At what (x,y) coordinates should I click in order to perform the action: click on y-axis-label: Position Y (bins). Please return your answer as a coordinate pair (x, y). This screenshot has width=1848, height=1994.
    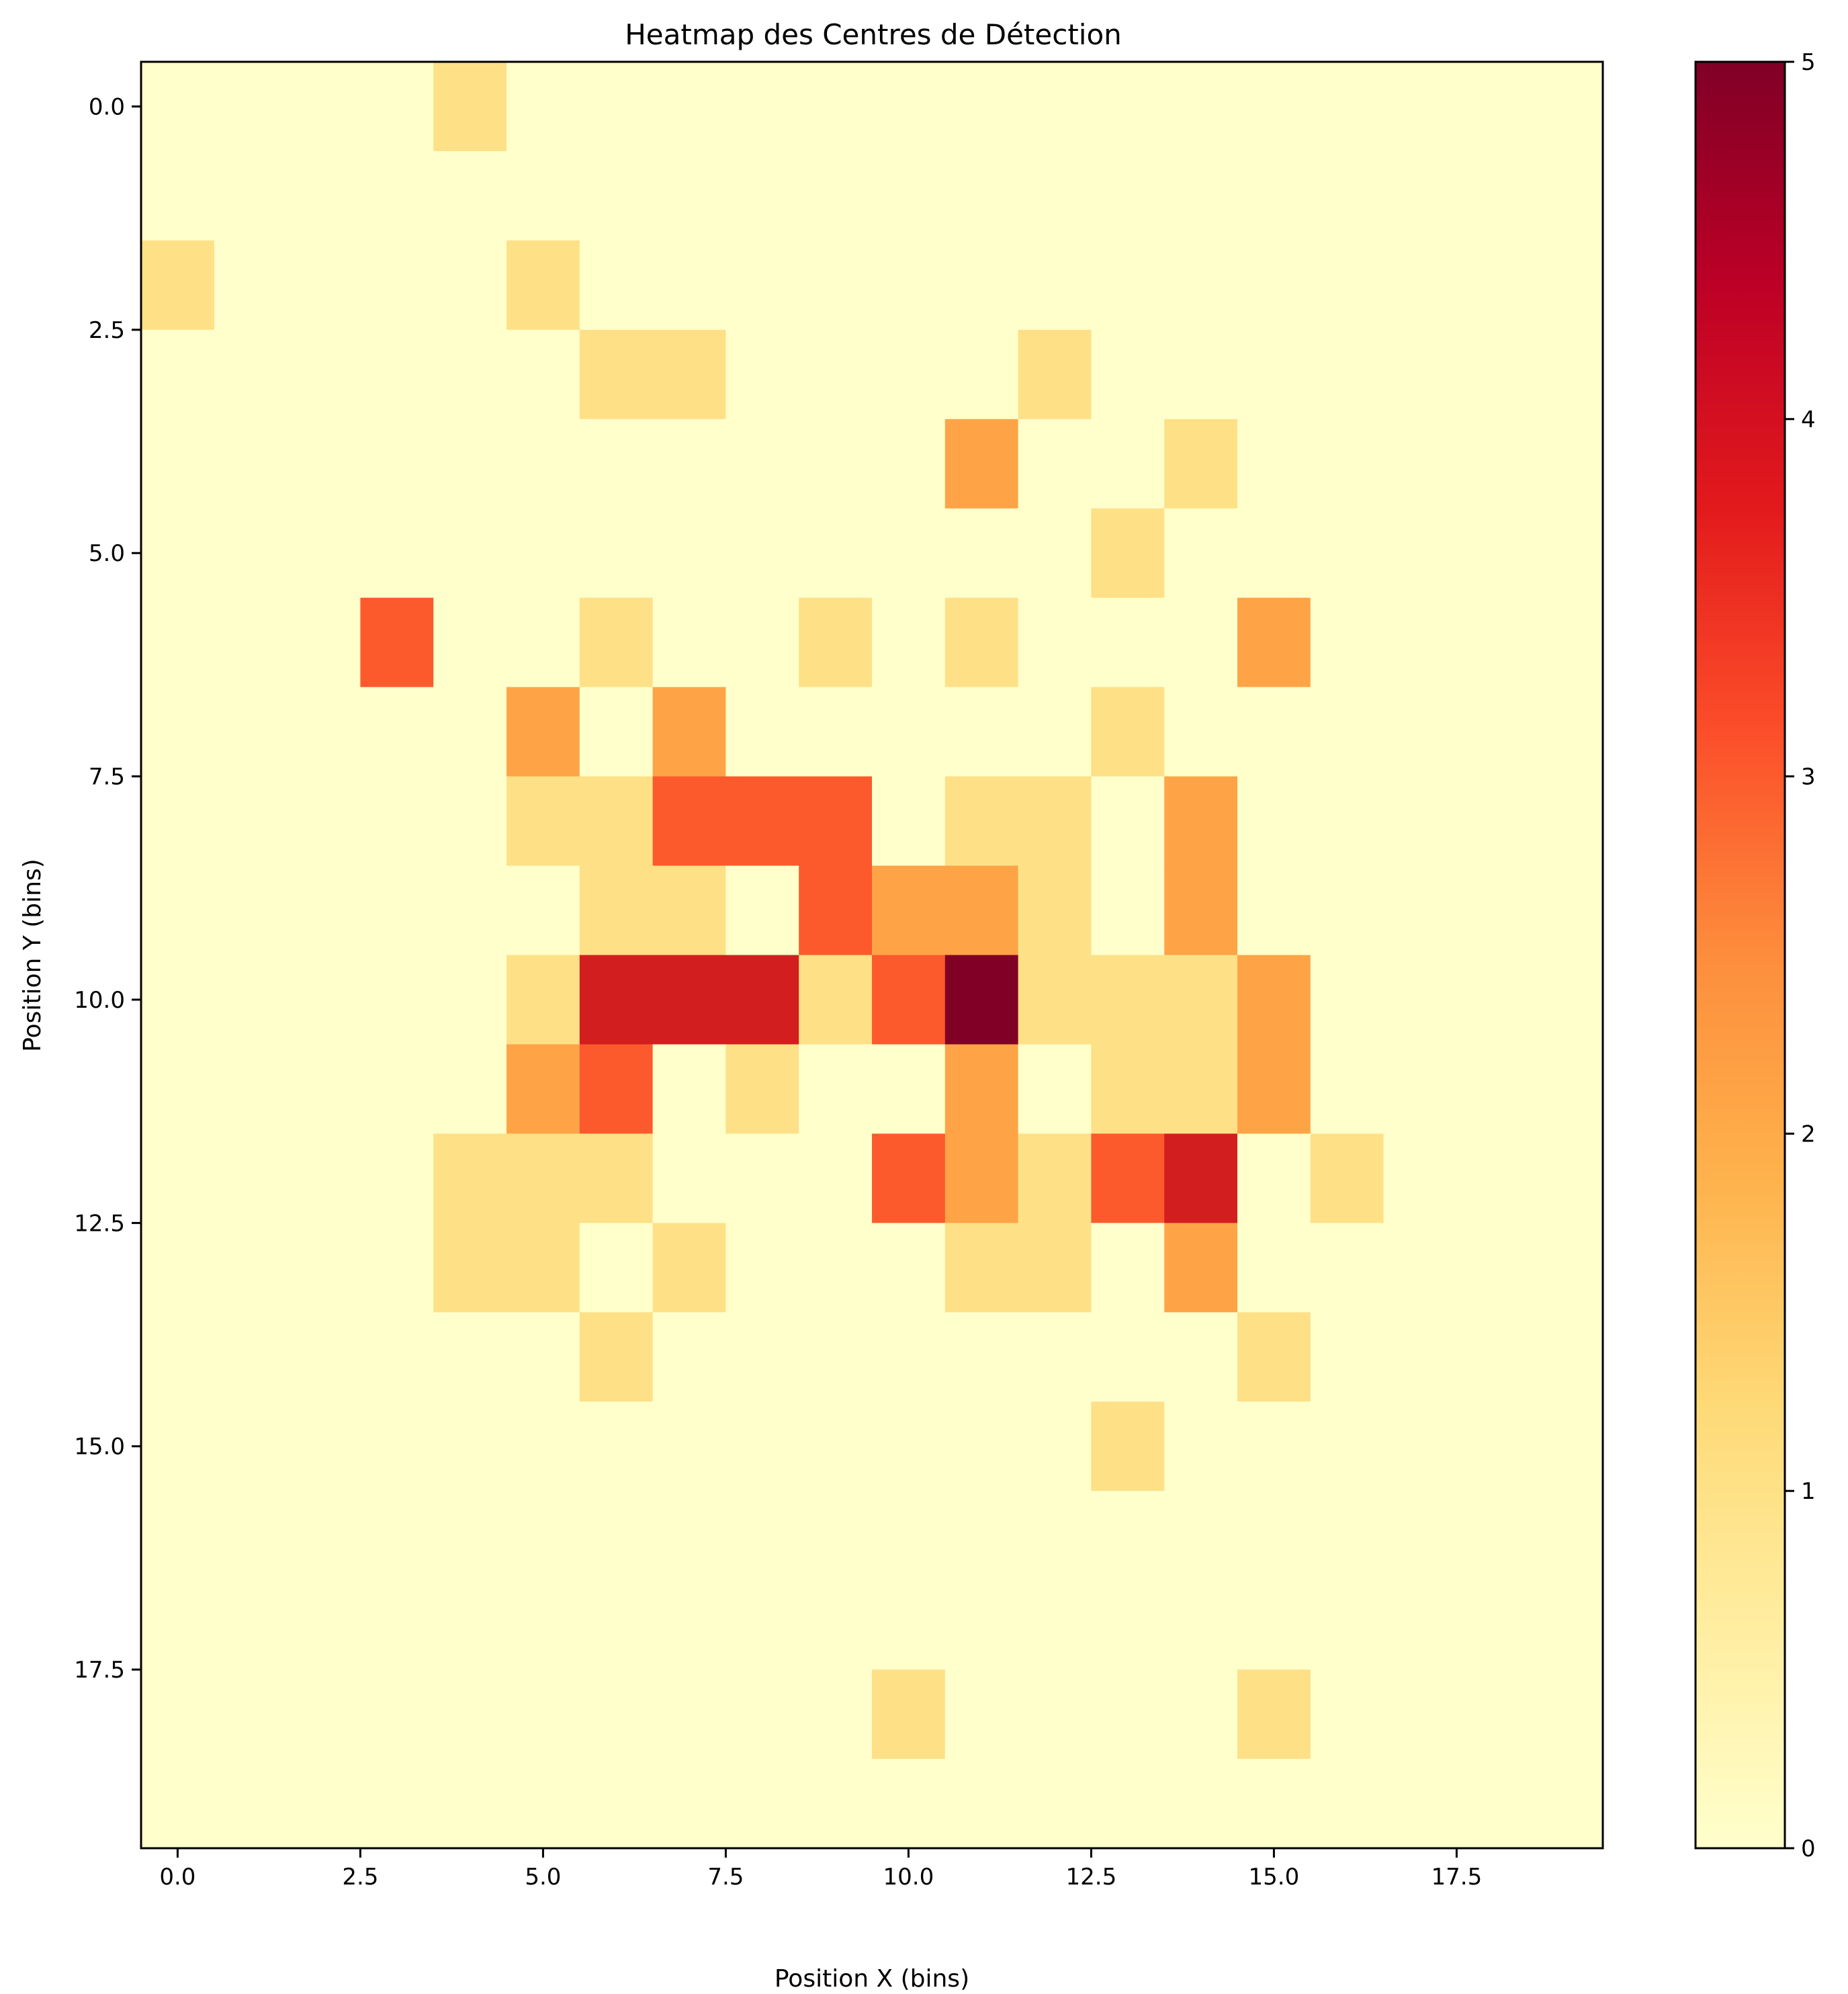
    Looking at the image, I should click on (32, 955).